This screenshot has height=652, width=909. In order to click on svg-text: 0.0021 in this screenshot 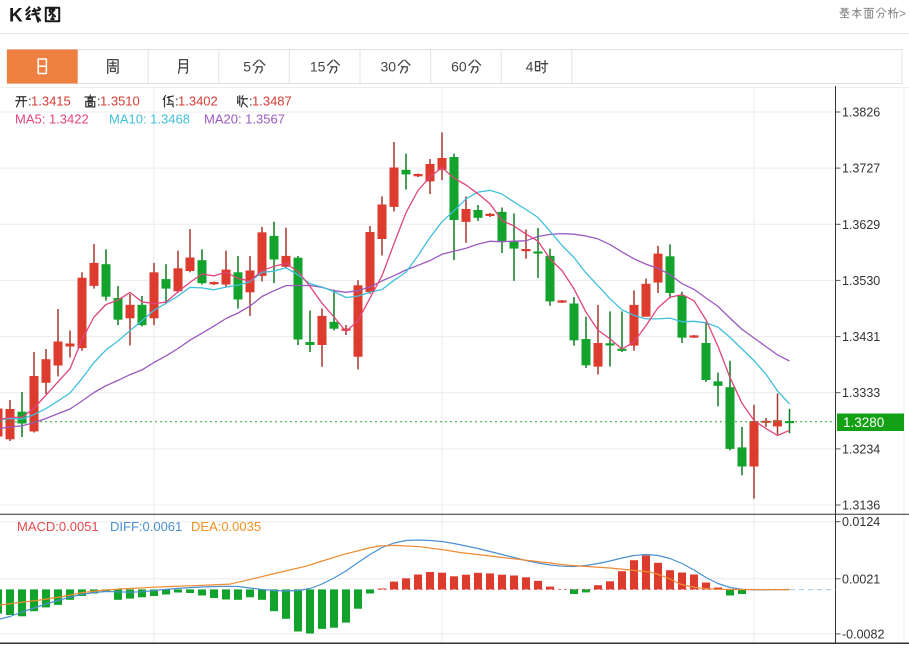, I will do `click(861, 579)`.